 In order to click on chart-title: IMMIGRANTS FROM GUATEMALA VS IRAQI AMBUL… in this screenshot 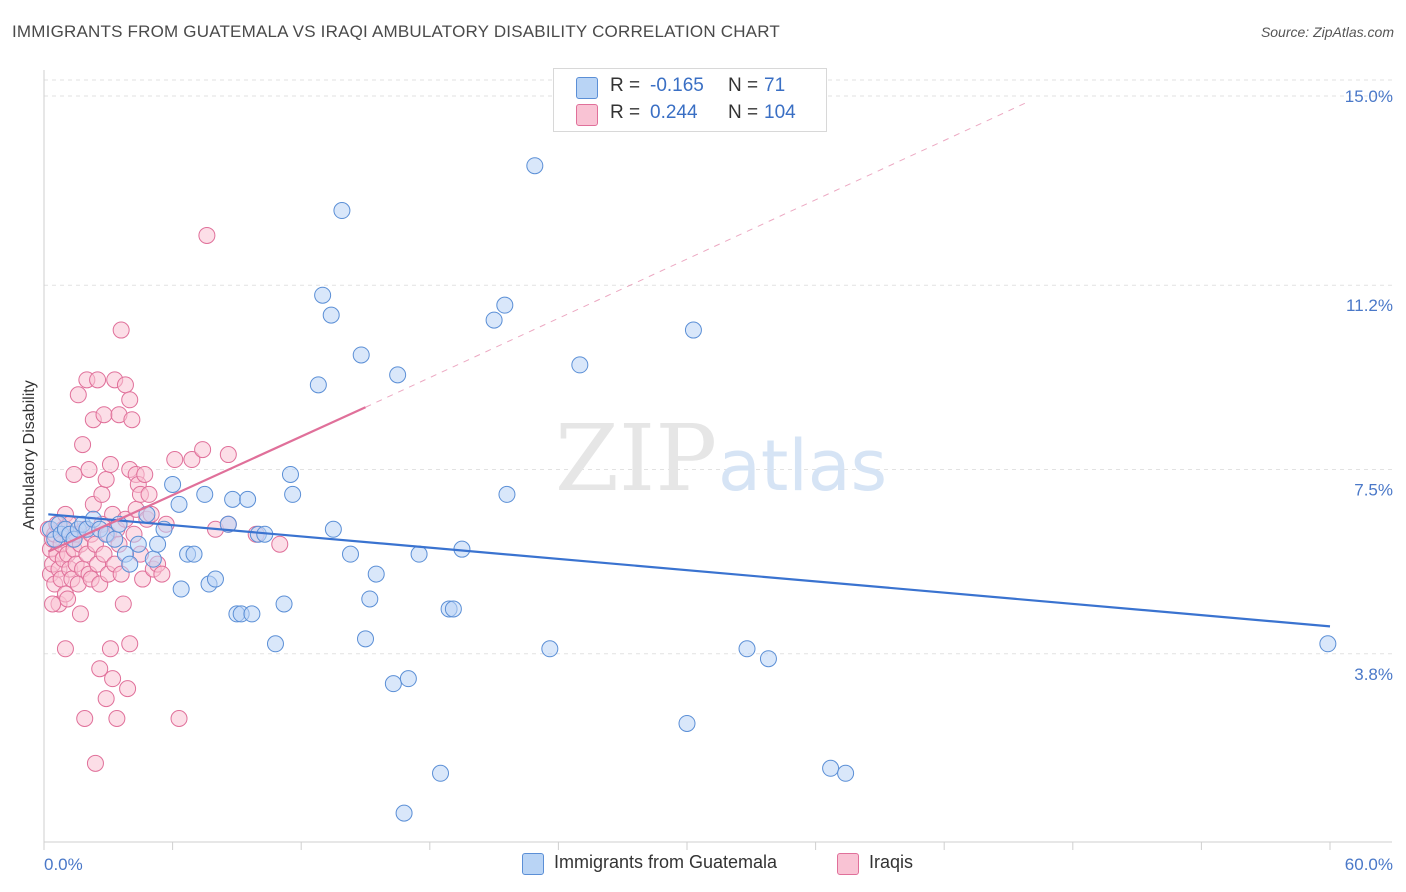, I will do `click(396, 31)`.